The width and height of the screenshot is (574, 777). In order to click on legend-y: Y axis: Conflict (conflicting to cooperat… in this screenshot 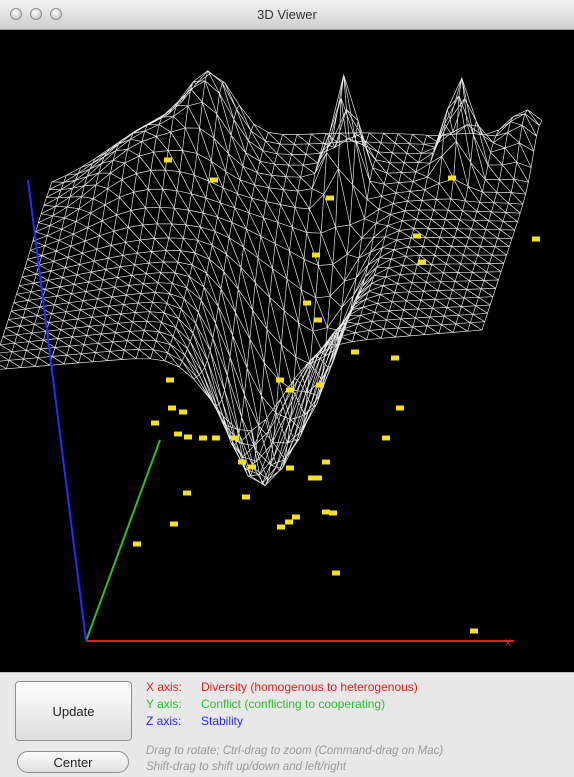, I will do `click(282, 704)`.